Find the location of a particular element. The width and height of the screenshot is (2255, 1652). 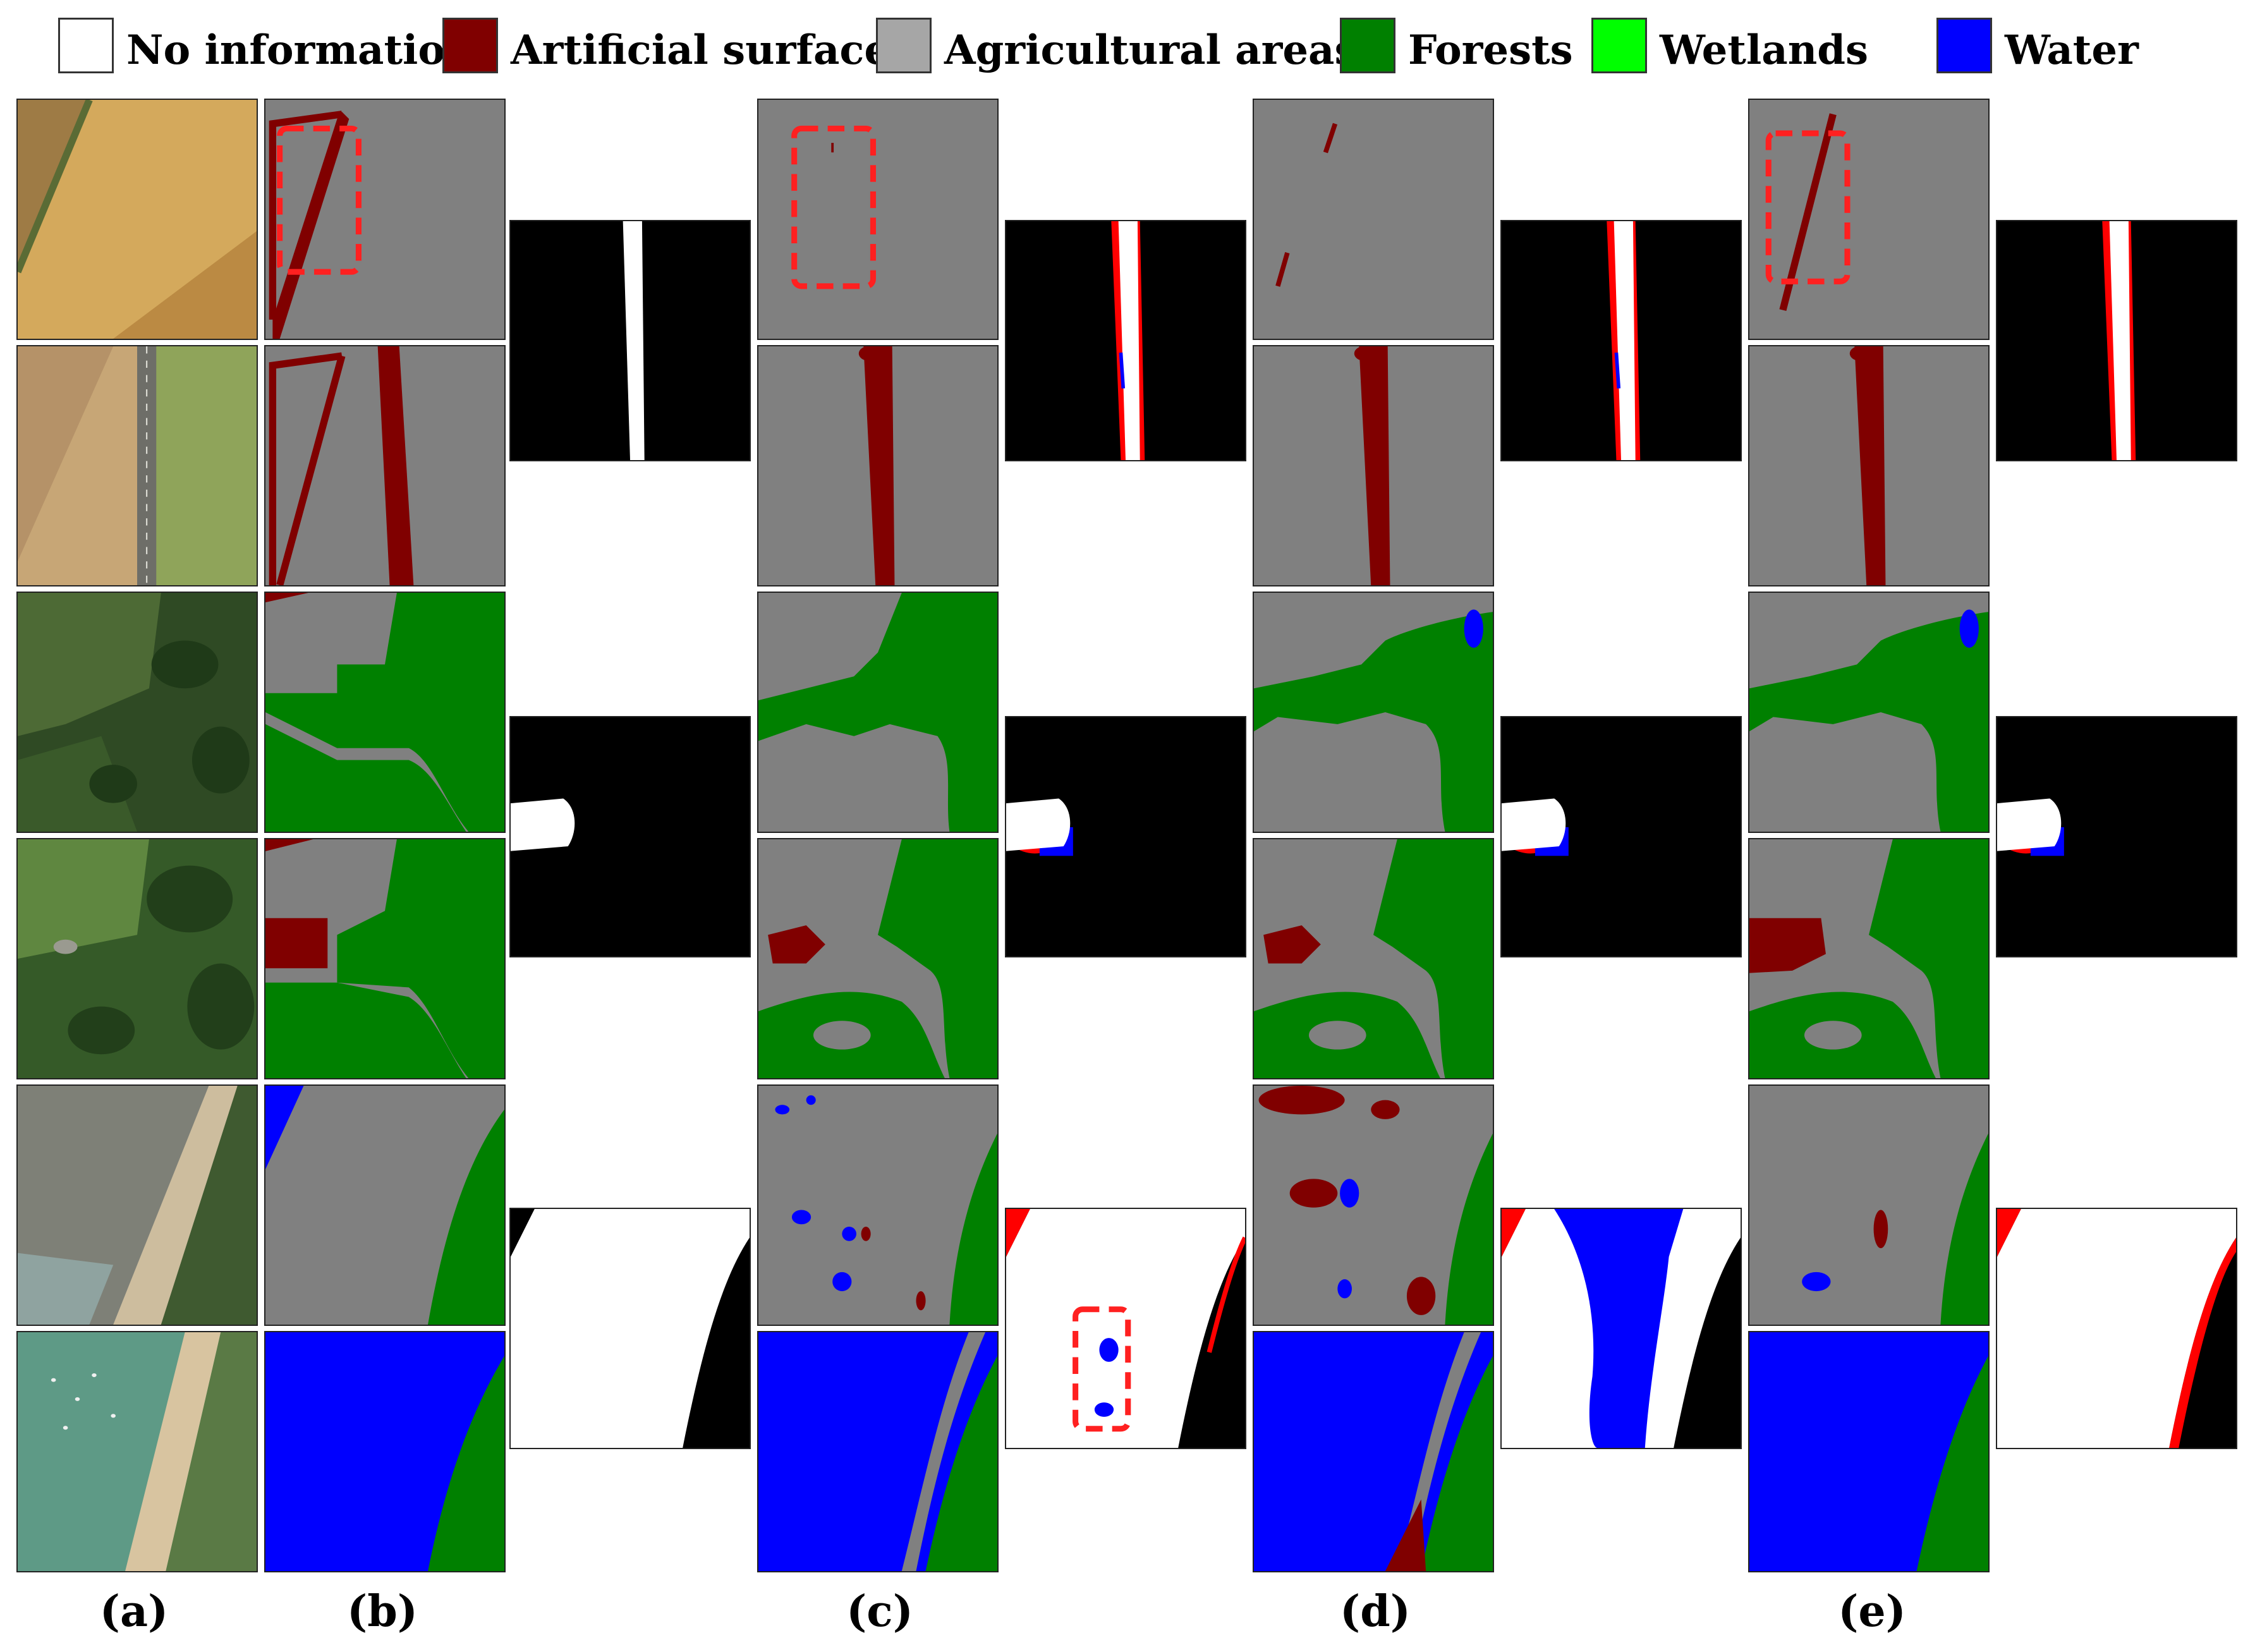

water-area is located at coordinates (284, 1128).